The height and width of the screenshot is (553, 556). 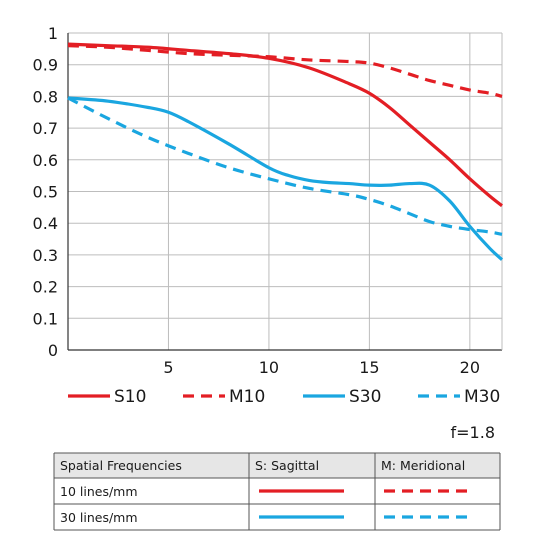 I want to click on y-tick-label: 1, so click(x=53, y=33).